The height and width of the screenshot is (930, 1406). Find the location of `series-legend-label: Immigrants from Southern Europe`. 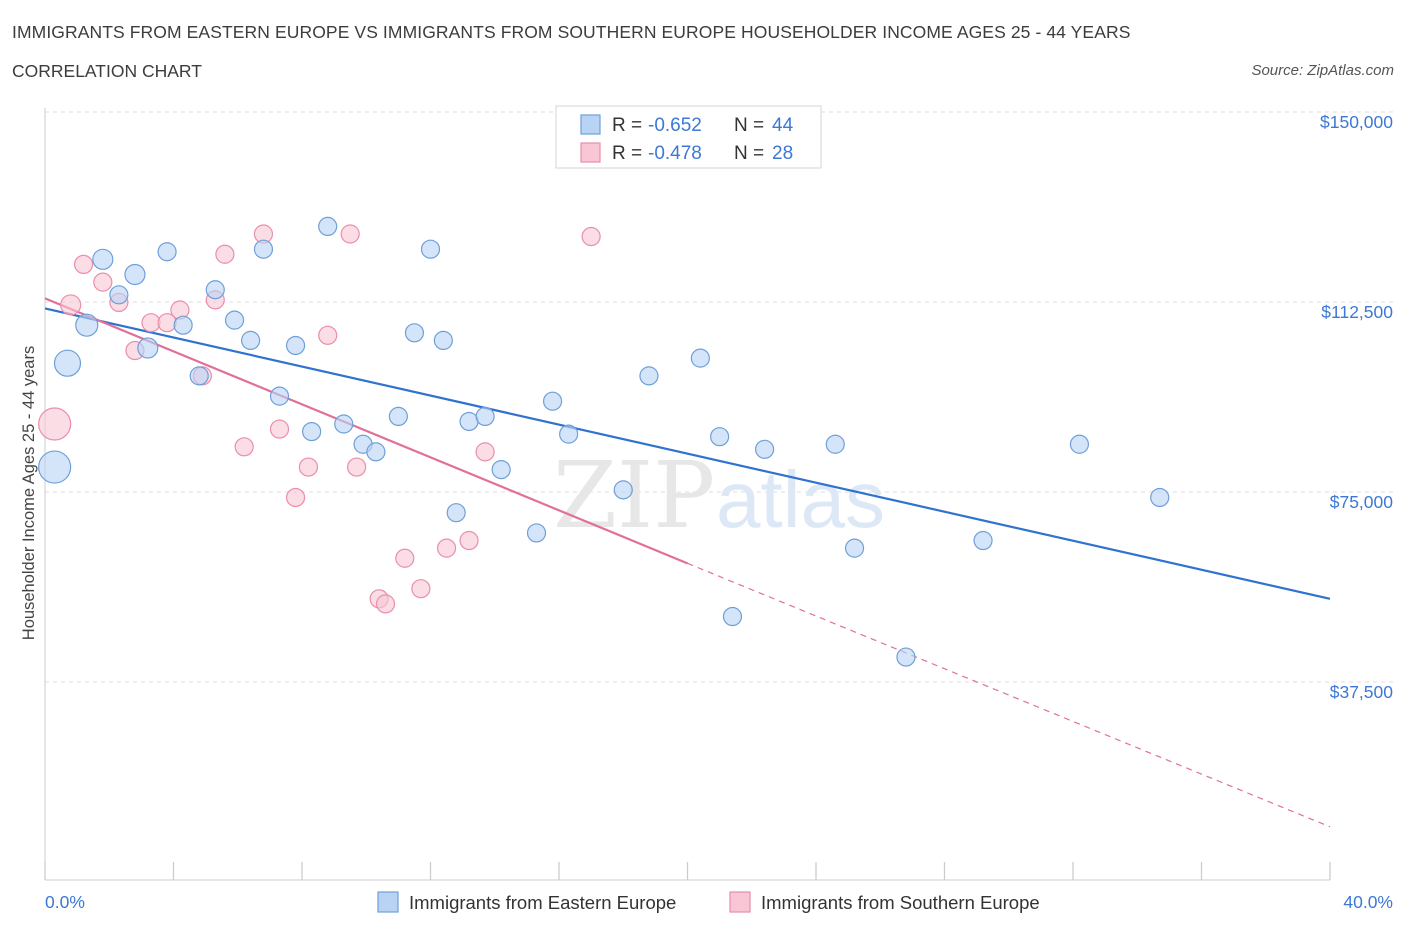

series-legend-label: Immigrants from Southern Europe is located at coordinates (900, 902).